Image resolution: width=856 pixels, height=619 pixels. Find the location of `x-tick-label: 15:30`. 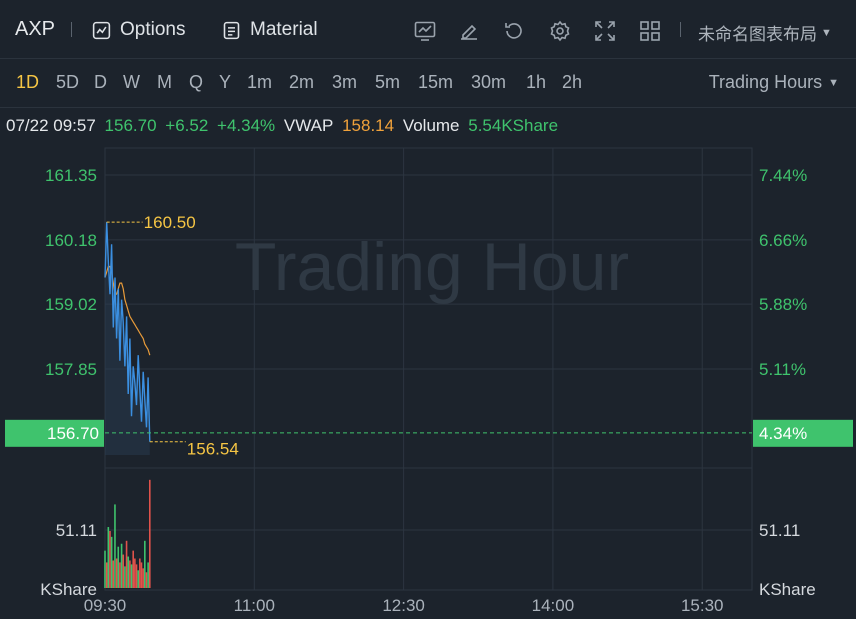

x-tick-label: 15:30 is located at coordinates (702, 605).